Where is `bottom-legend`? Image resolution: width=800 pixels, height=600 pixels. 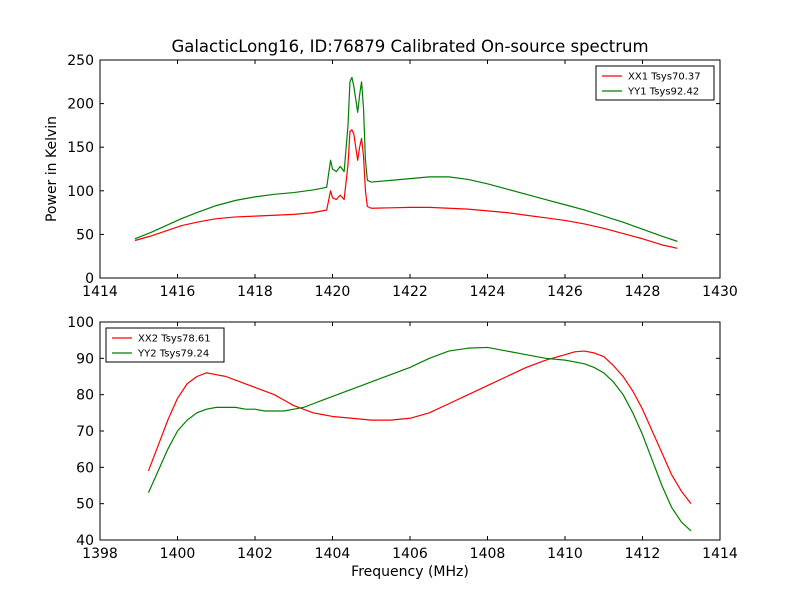
bottom-legend is located at coordinates (165, 345).